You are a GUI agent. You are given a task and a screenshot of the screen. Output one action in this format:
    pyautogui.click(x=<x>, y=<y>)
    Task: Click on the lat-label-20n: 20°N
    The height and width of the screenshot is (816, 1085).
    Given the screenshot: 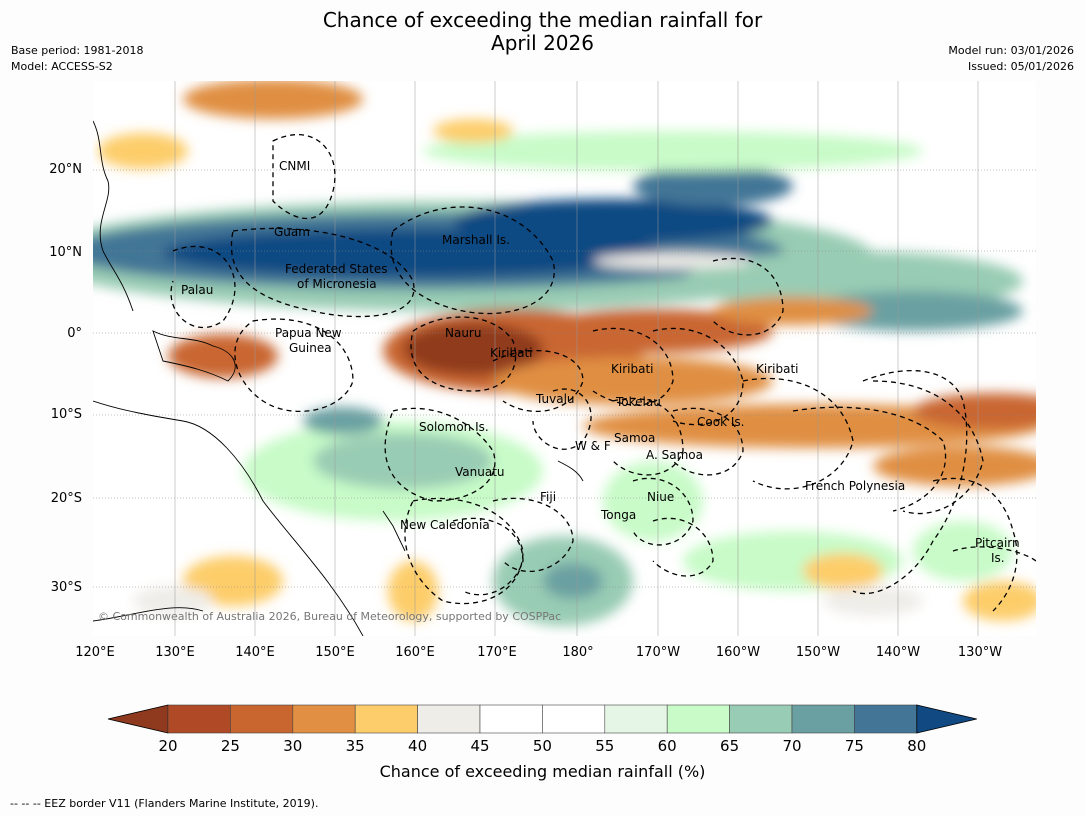 What is the action you would take?
    pyautogui.click(x=65, y=169)
    